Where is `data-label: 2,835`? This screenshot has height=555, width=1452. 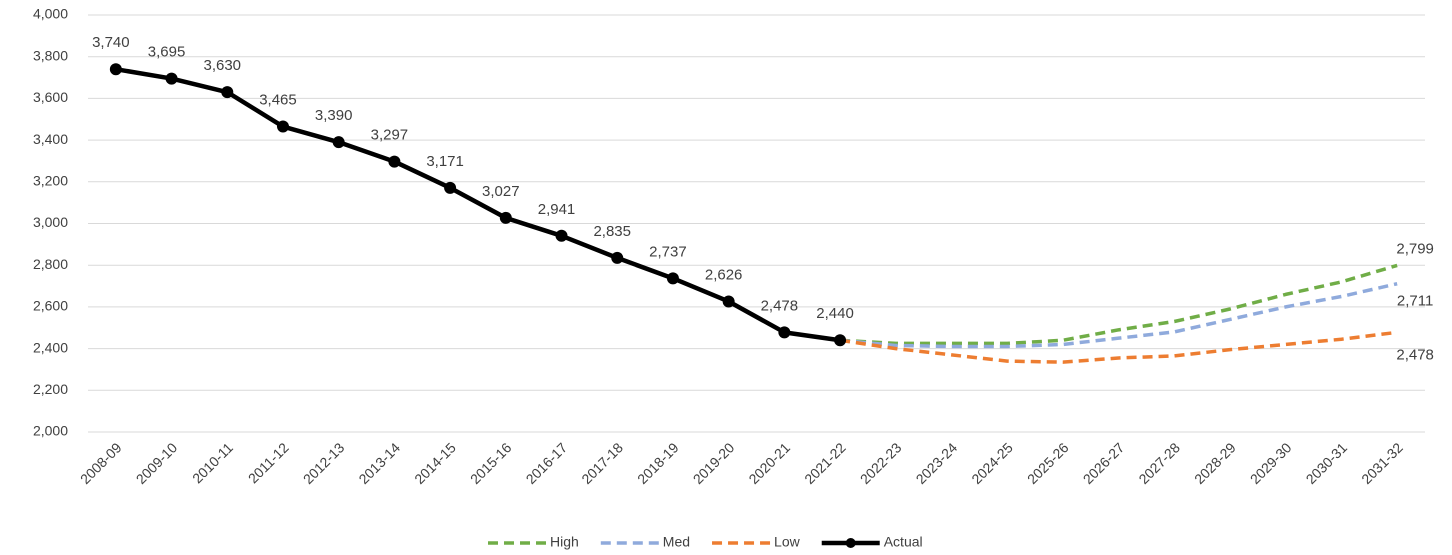 data-label: 2,835 is located at coordinates (612, 231).